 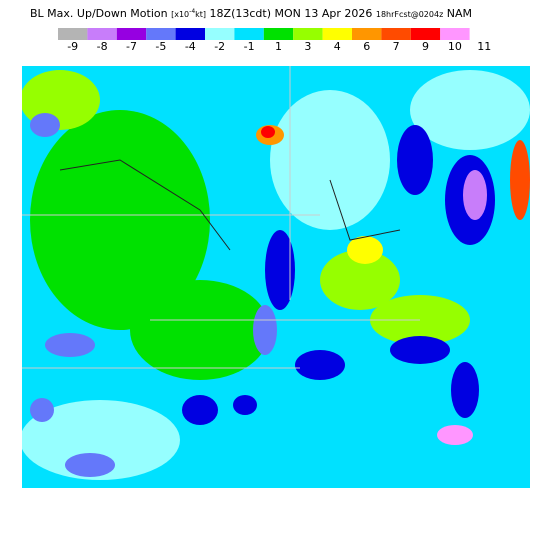 I want to click on colorbar-label: -7, so click(x=131, y=46).